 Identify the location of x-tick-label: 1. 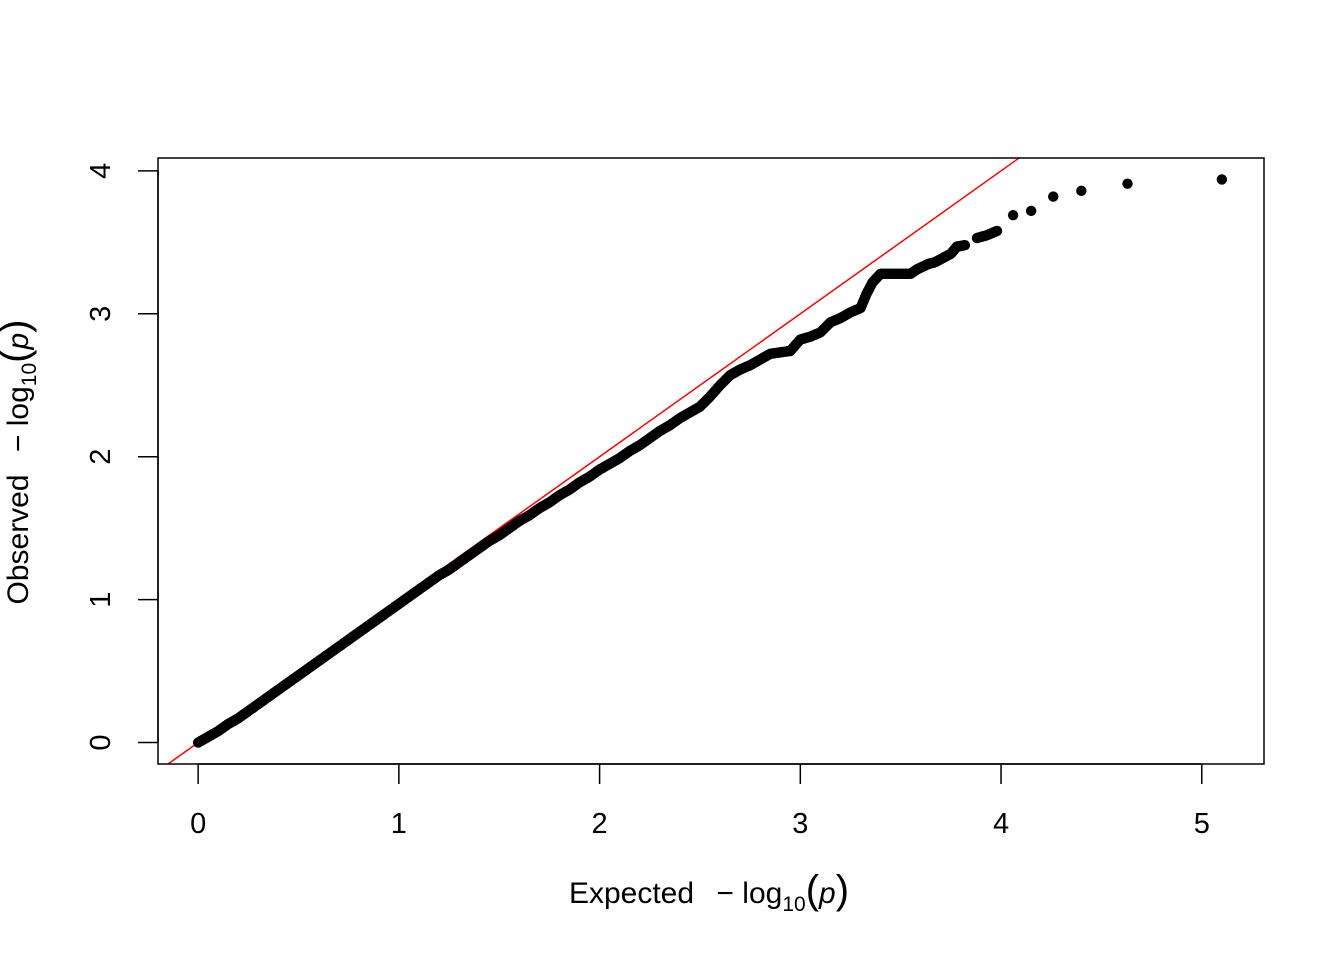
(399, 824).